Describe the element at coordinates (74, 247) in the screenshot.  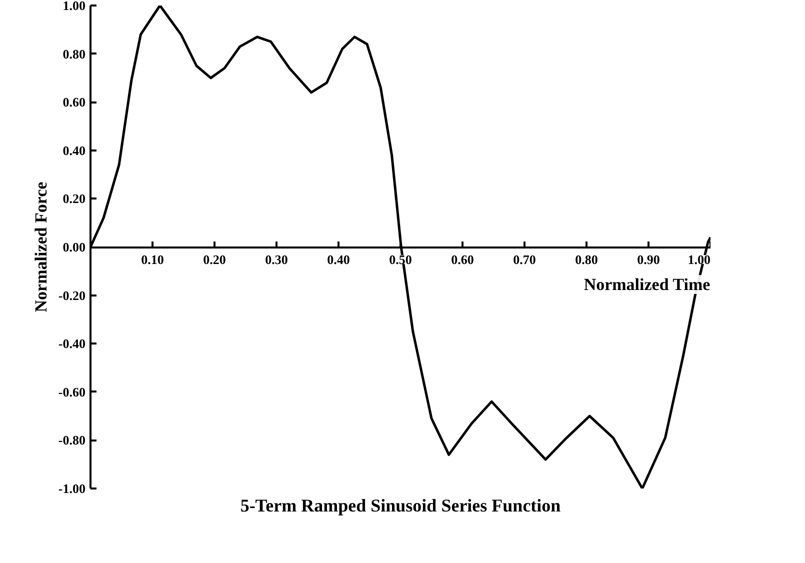
I see `y-tick-label: 0.00` at that location.